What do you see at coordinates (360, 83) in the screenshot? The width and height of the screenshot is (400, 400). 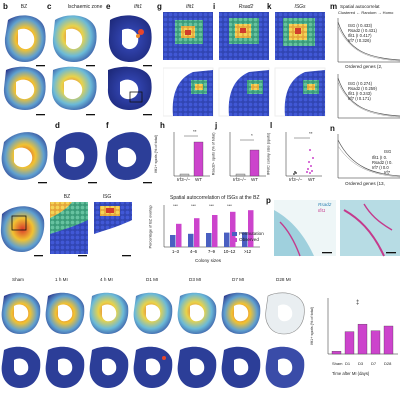 I see `panel-m-bottom-gene-1: ISG (I 0.274)` at bounding box center [360, 83].